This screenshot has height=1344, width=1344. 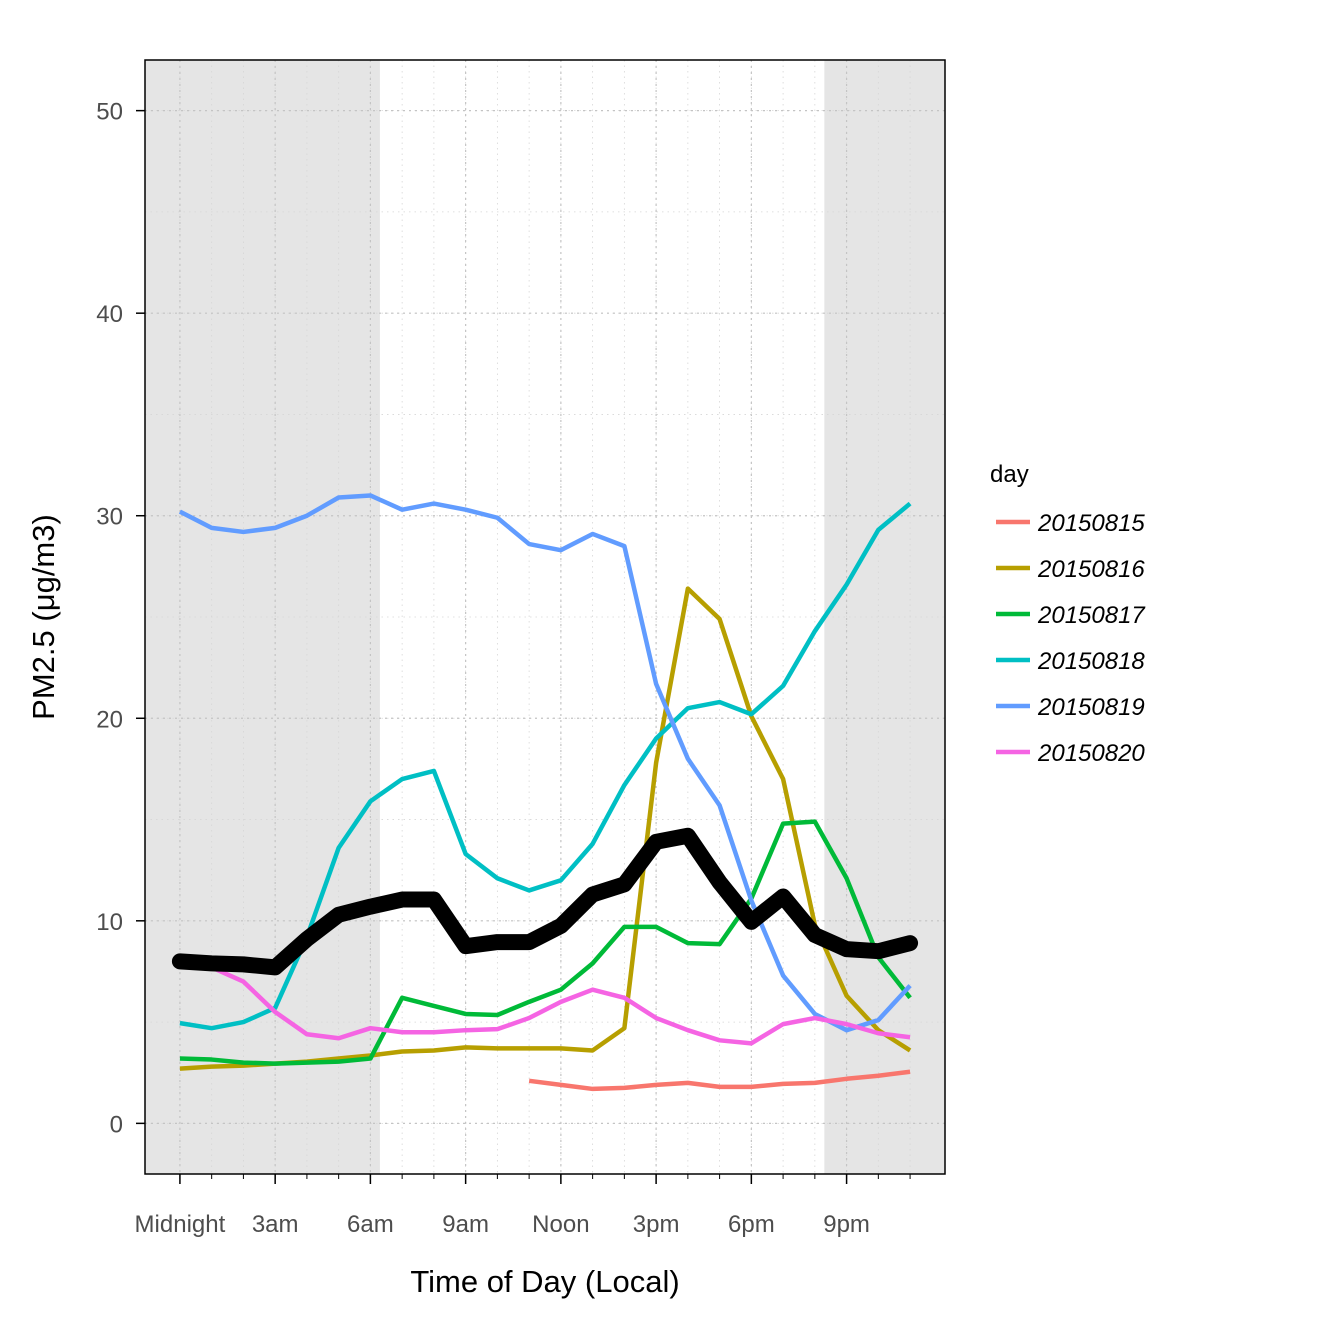 What do you see at coordinates (1091, 615) in the screenshot?
I see `legend-label-20150817: 20150817` at bounding box center [1091, 615].